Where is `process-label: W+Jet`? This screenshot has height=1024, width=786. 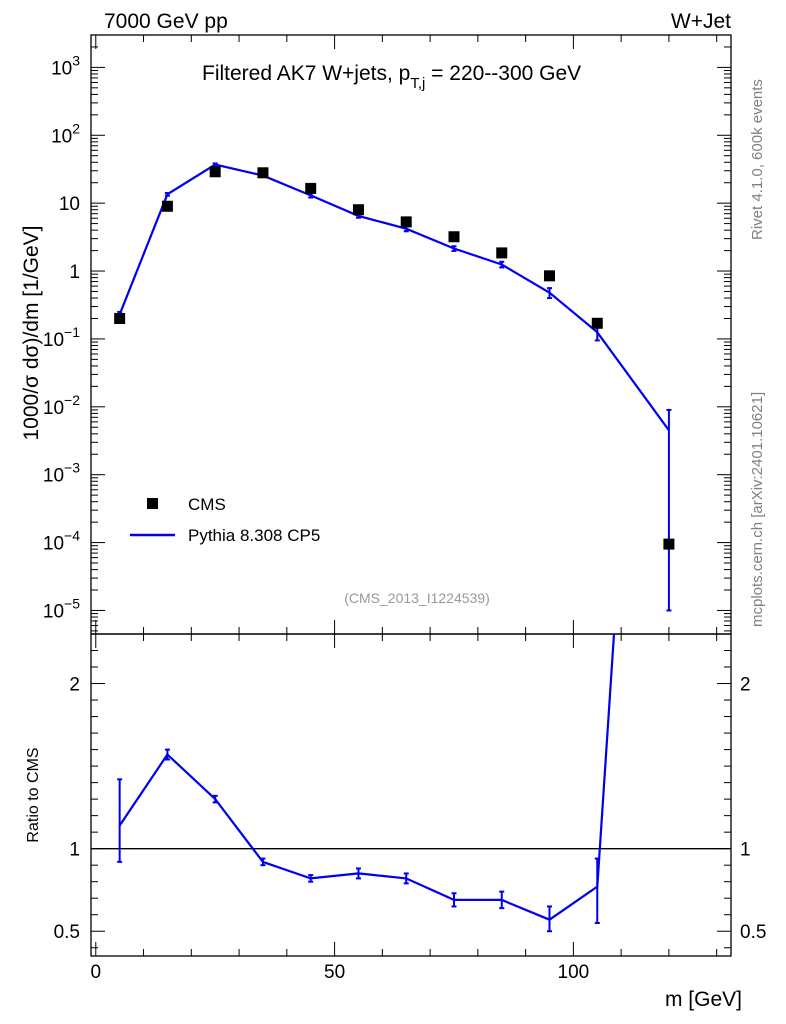 process-label: W+Jet is located at coordinates (701, 21).